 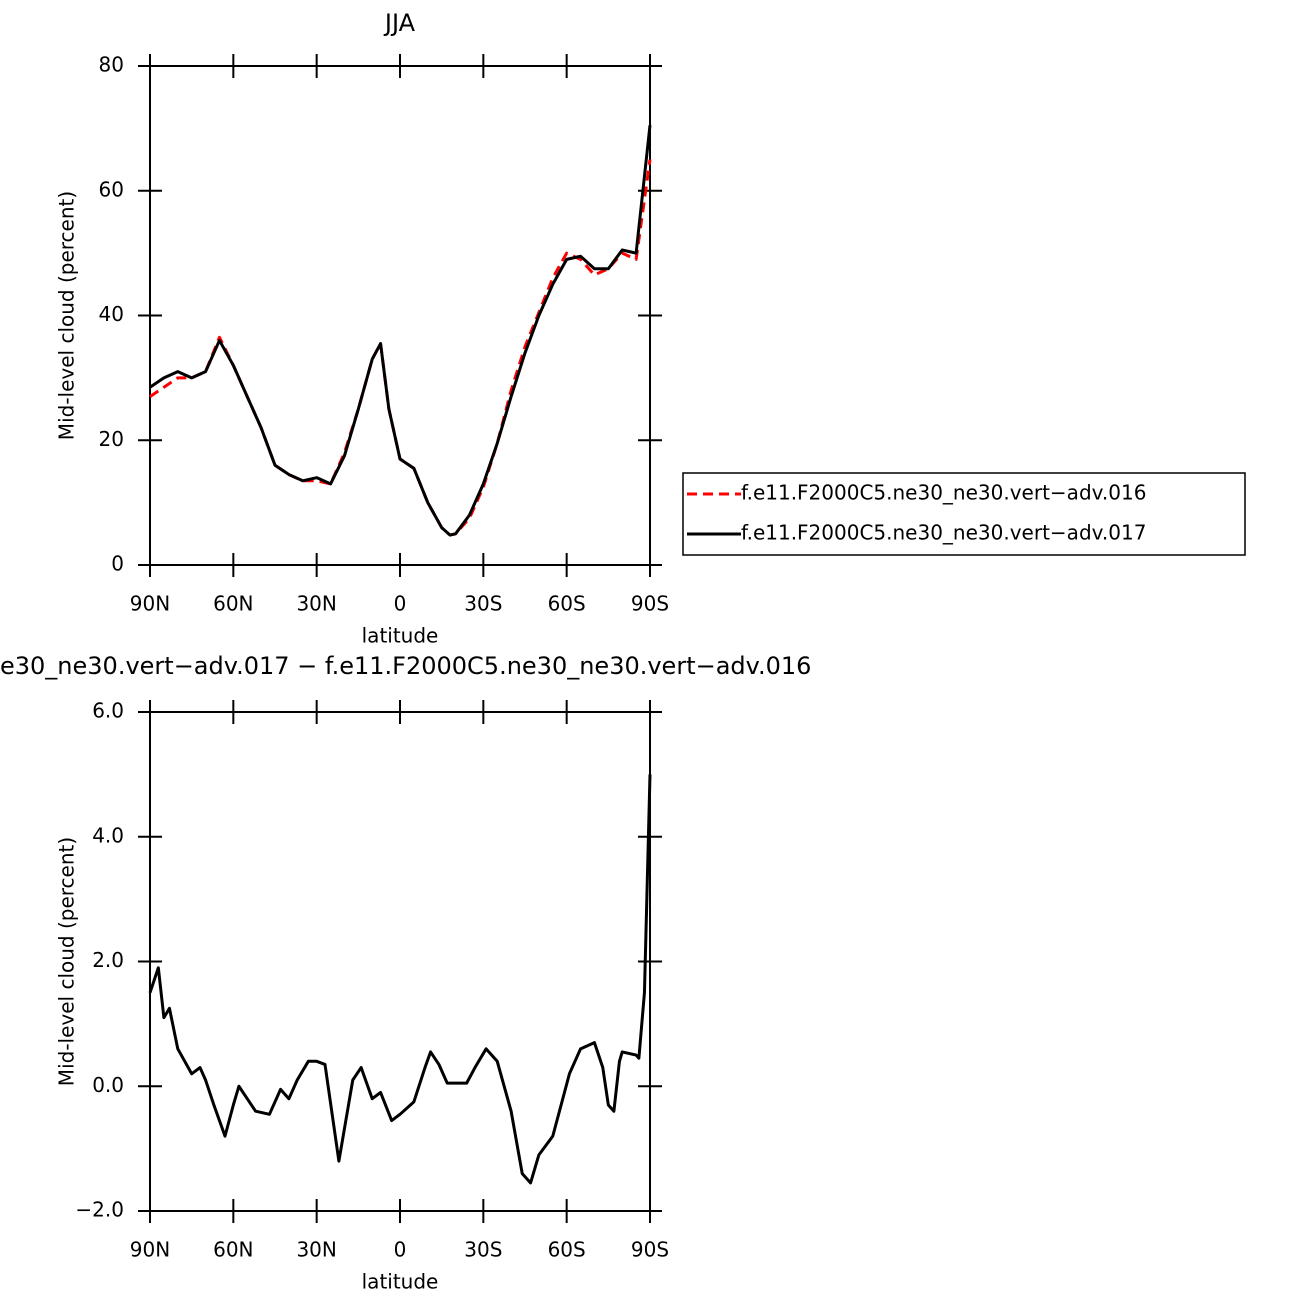 I want to click on legend-box, so click(x=964, y=514).